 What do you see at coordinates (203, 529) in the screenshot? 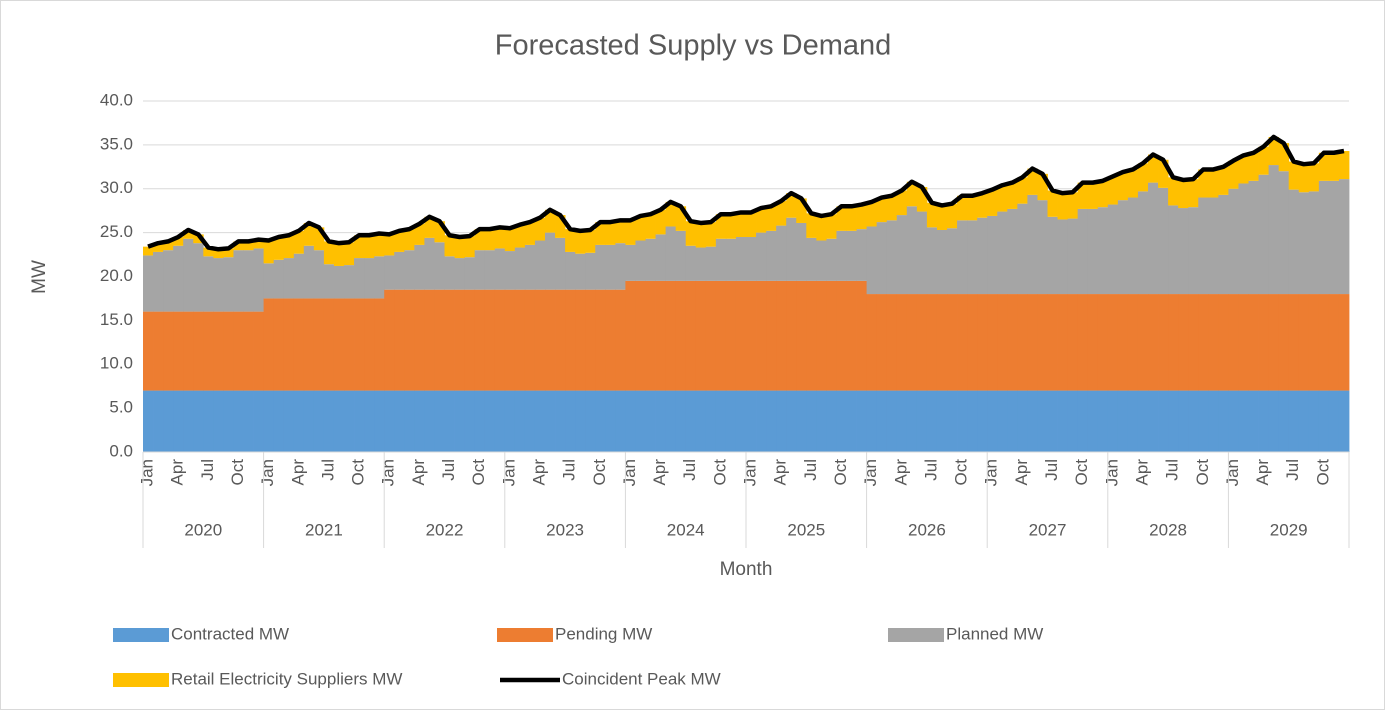
I see `x-group-label: 2020` at bounding box center [203, 529].